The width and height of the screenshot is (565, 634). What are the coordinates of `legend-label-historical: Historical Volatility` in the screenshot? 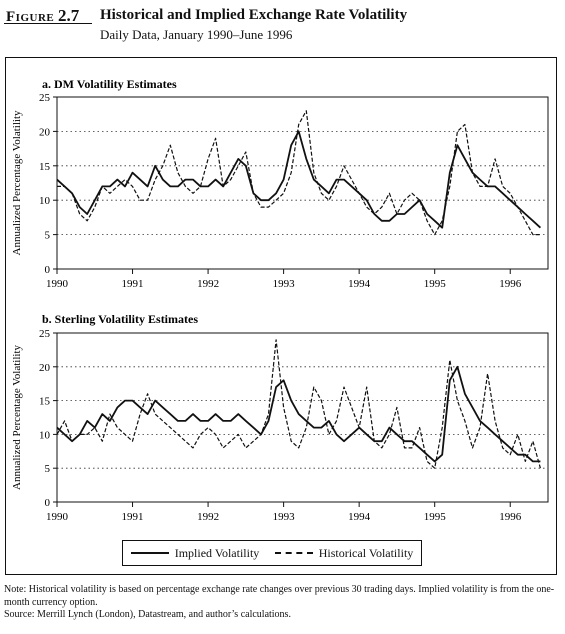 It's located at (366, 552).